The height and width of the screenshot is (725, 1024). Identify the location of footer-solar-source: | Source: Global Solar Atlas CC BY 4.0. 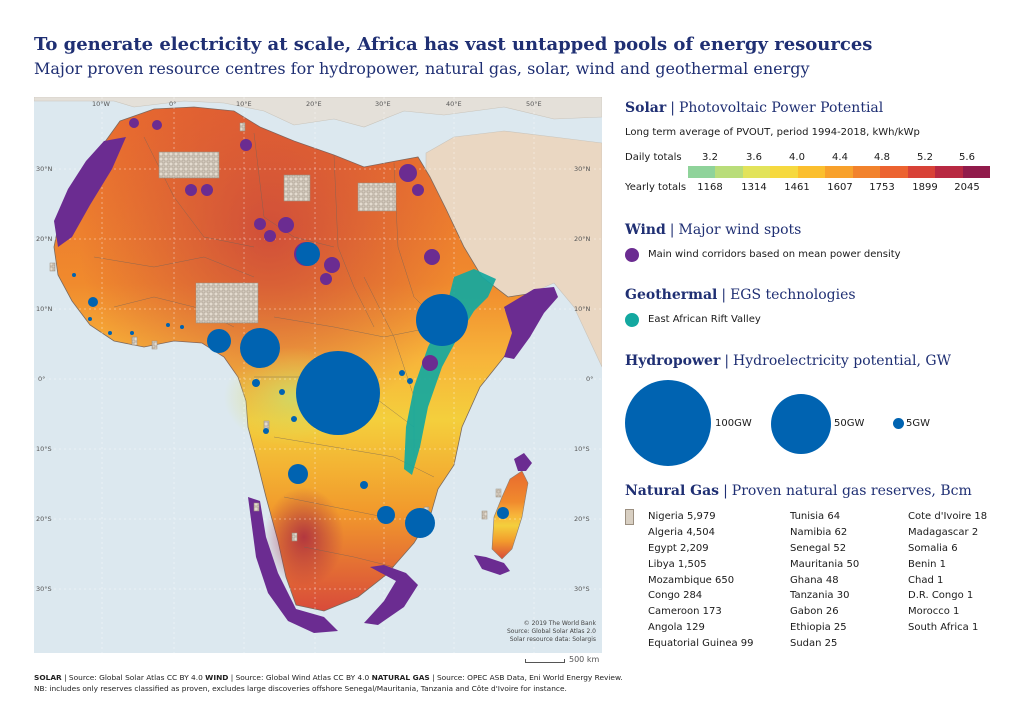
(133, 677).